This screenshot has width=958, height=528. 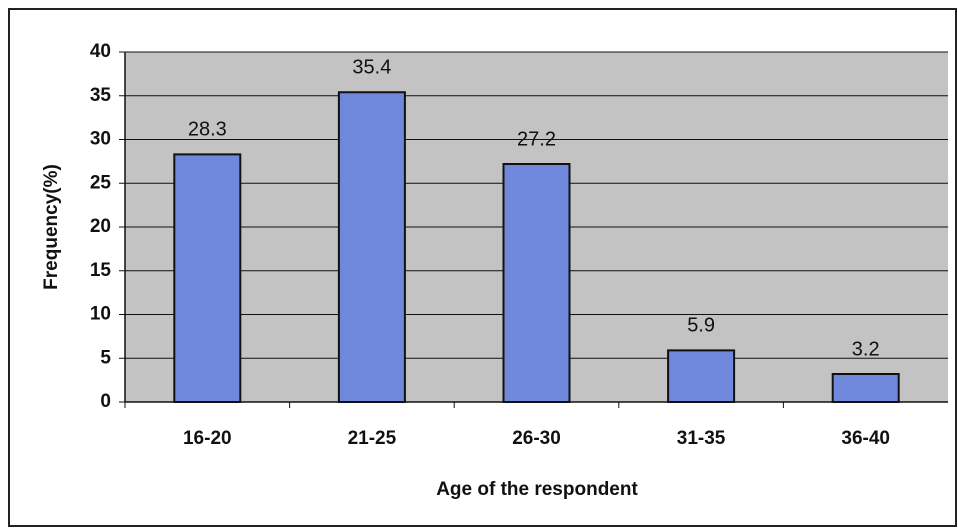 I want to click on y-tick-label: 20, so click(x=100, y=226).